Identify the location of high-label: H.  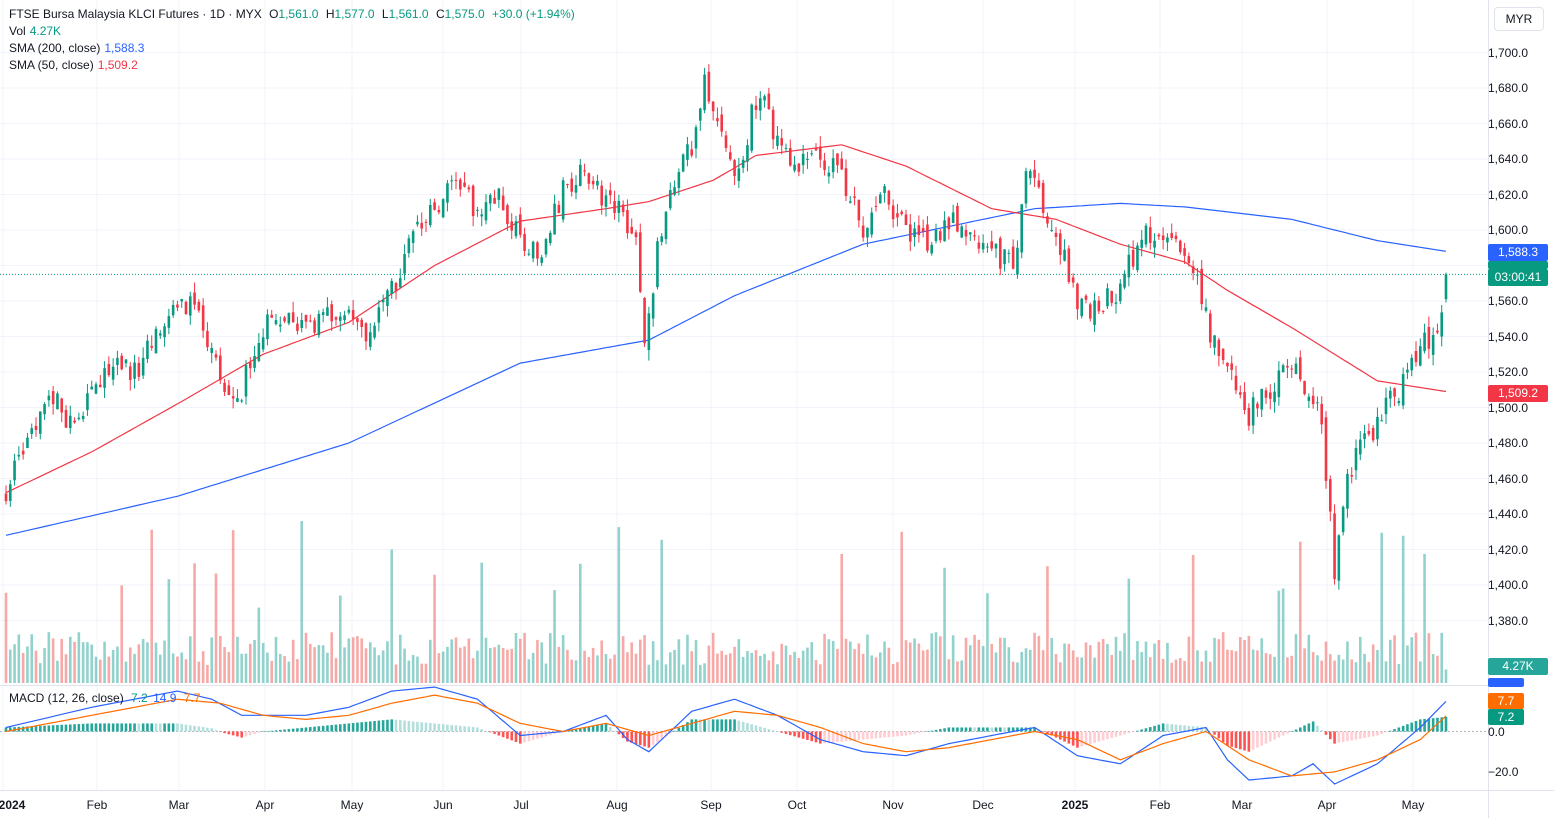
(330, 14).